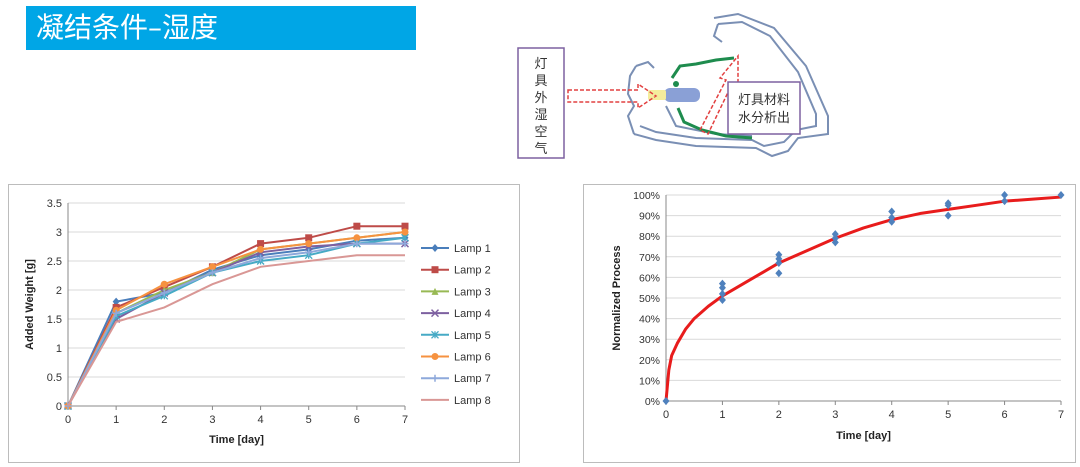 This screenshot has width=1080, height=467. Describe the element at coordinates (54, 378) in the screenshot. I see `y-tick-label: 0.5` at that location.